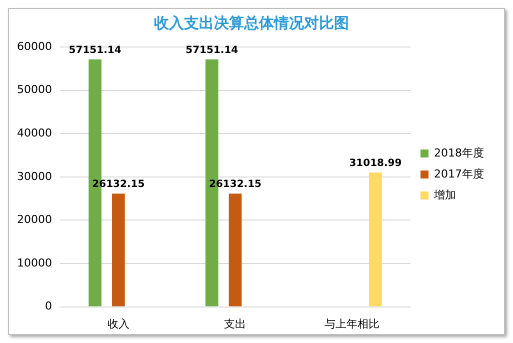  I want to click on data-label: 31018.99, so click(375, 164).